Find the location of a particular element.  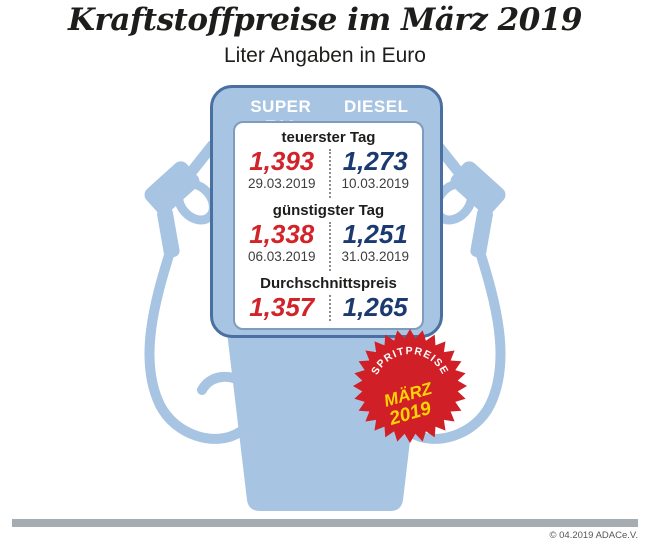

date-row: 29.03.2019 10.03.2019 is located at coordinates (328, 183).